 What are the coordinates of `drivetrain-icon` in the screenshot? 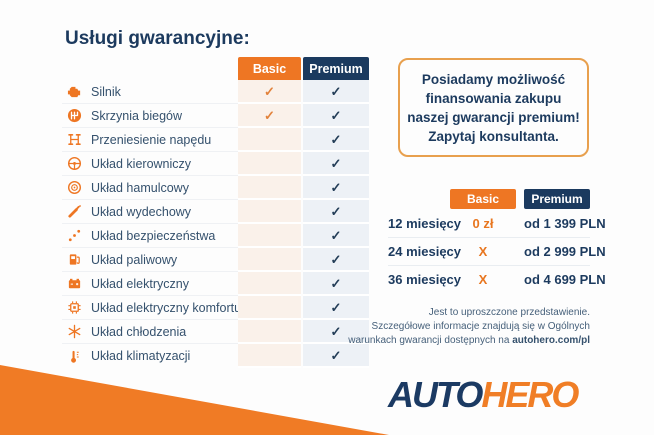 It's located at (74, 139).